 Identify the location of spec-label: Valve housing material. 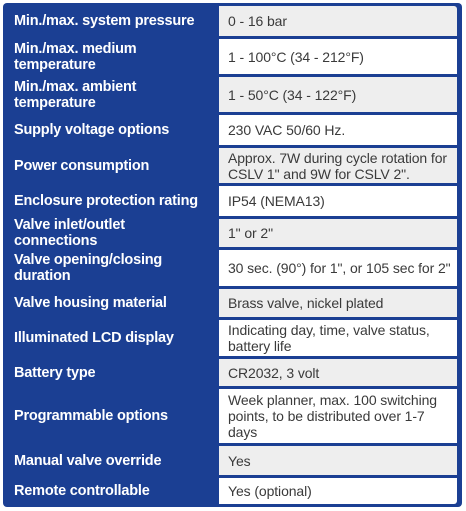
(90, 303).